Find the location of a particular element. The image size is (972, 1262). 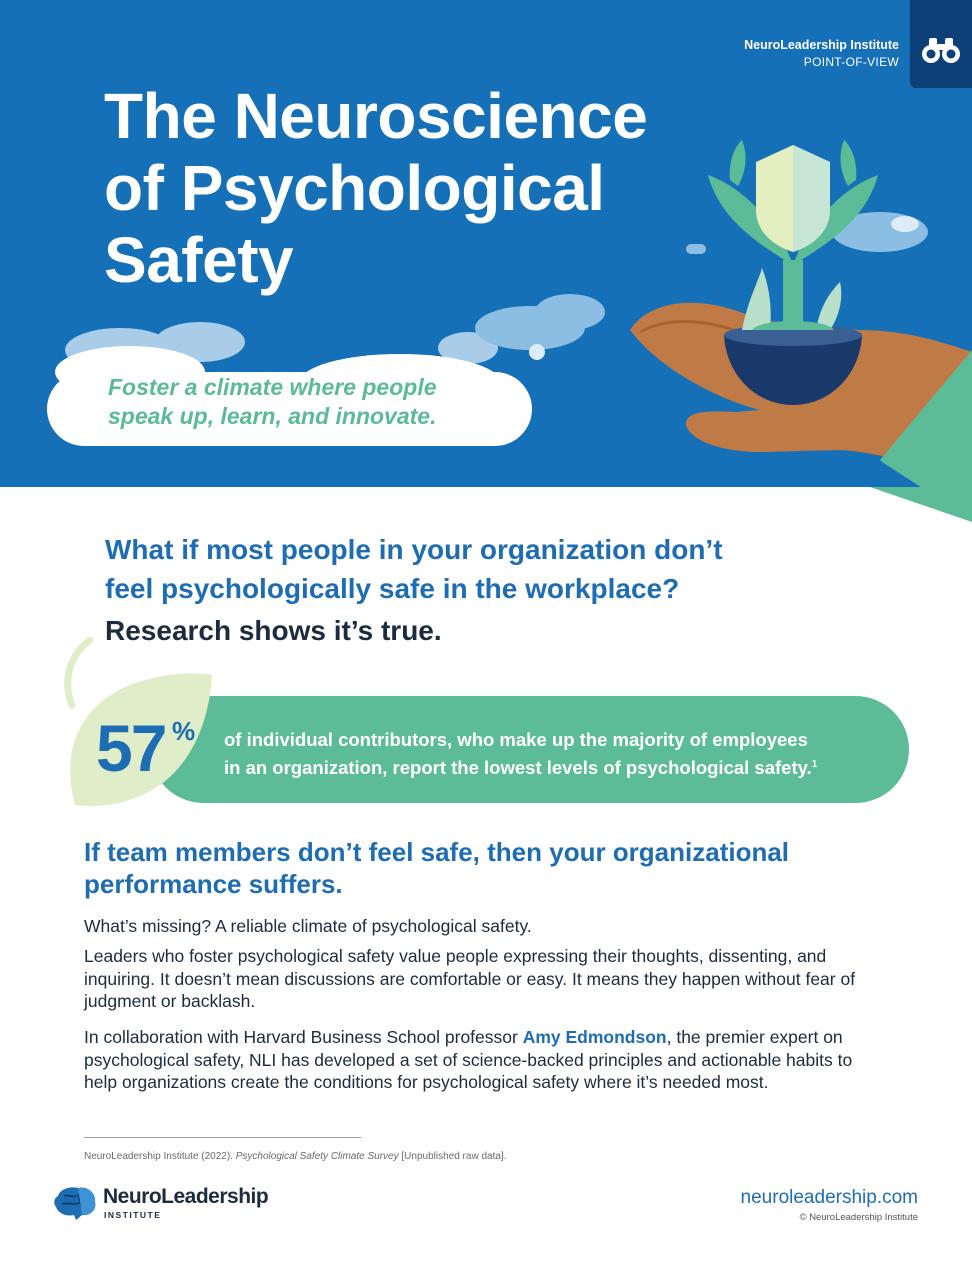

shield-plant-icon is located at coordinates (793, 235).